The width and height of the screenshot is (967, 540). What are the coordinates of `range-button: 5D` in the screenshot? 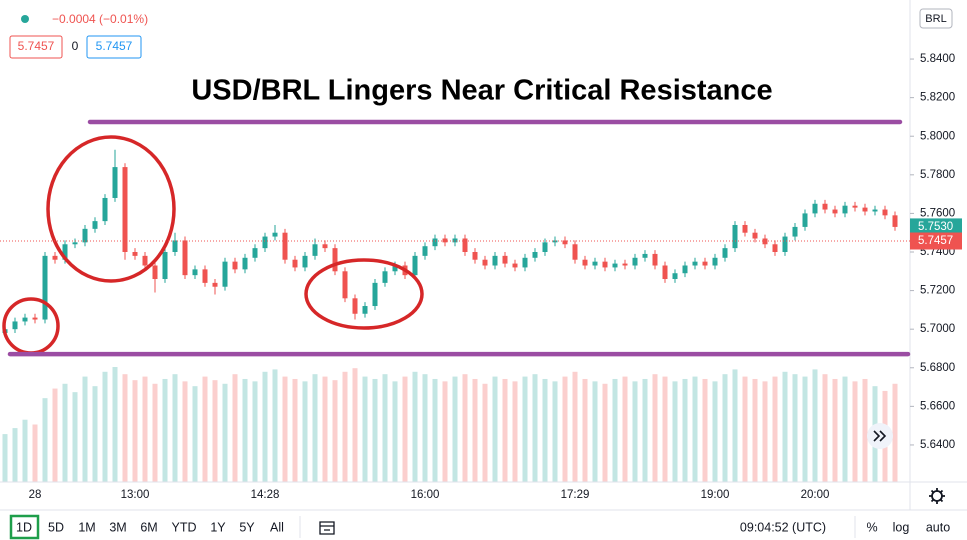 It's located at (56, 527).